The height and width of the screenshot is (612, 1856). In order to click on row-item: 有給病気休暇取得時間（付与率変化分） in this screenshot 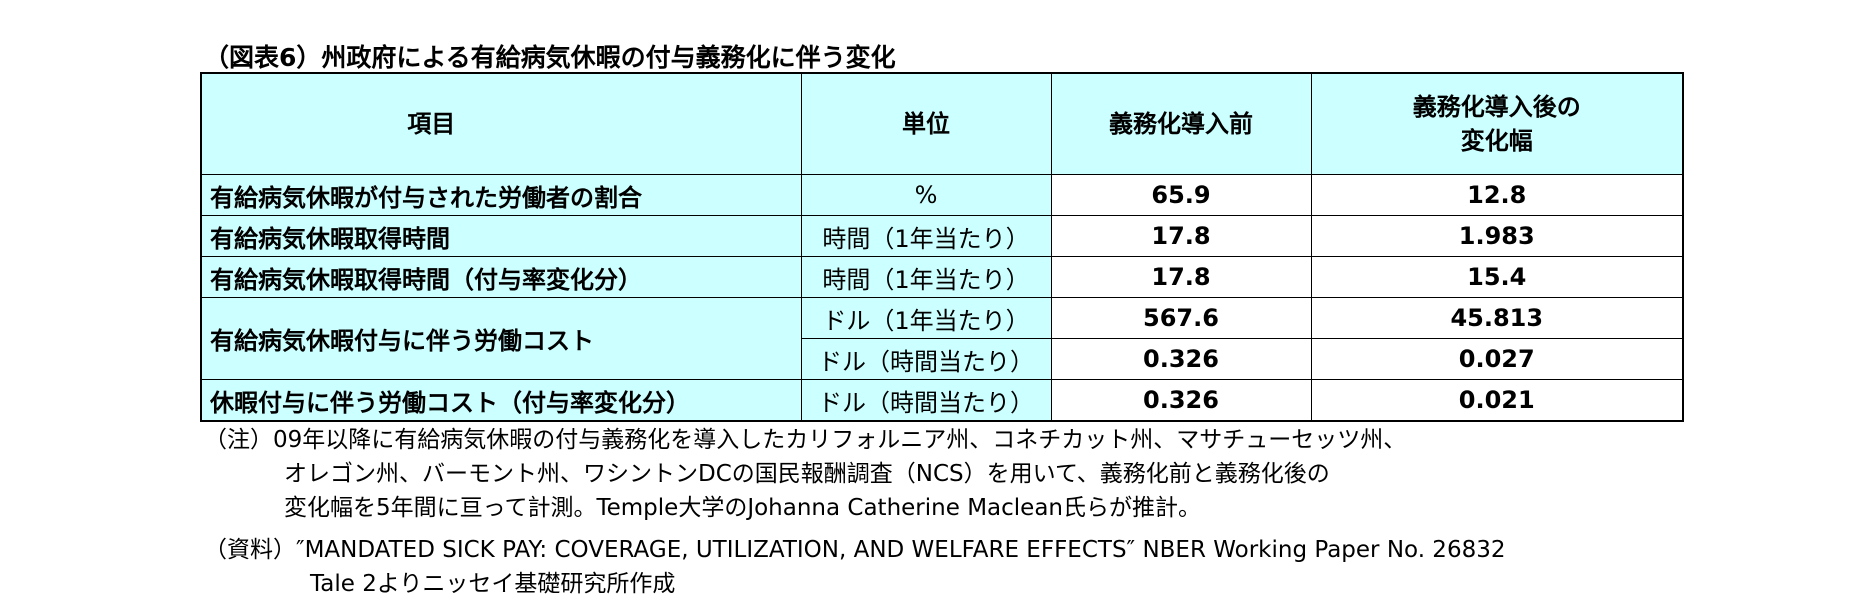, I will do `click(501, 277)`.